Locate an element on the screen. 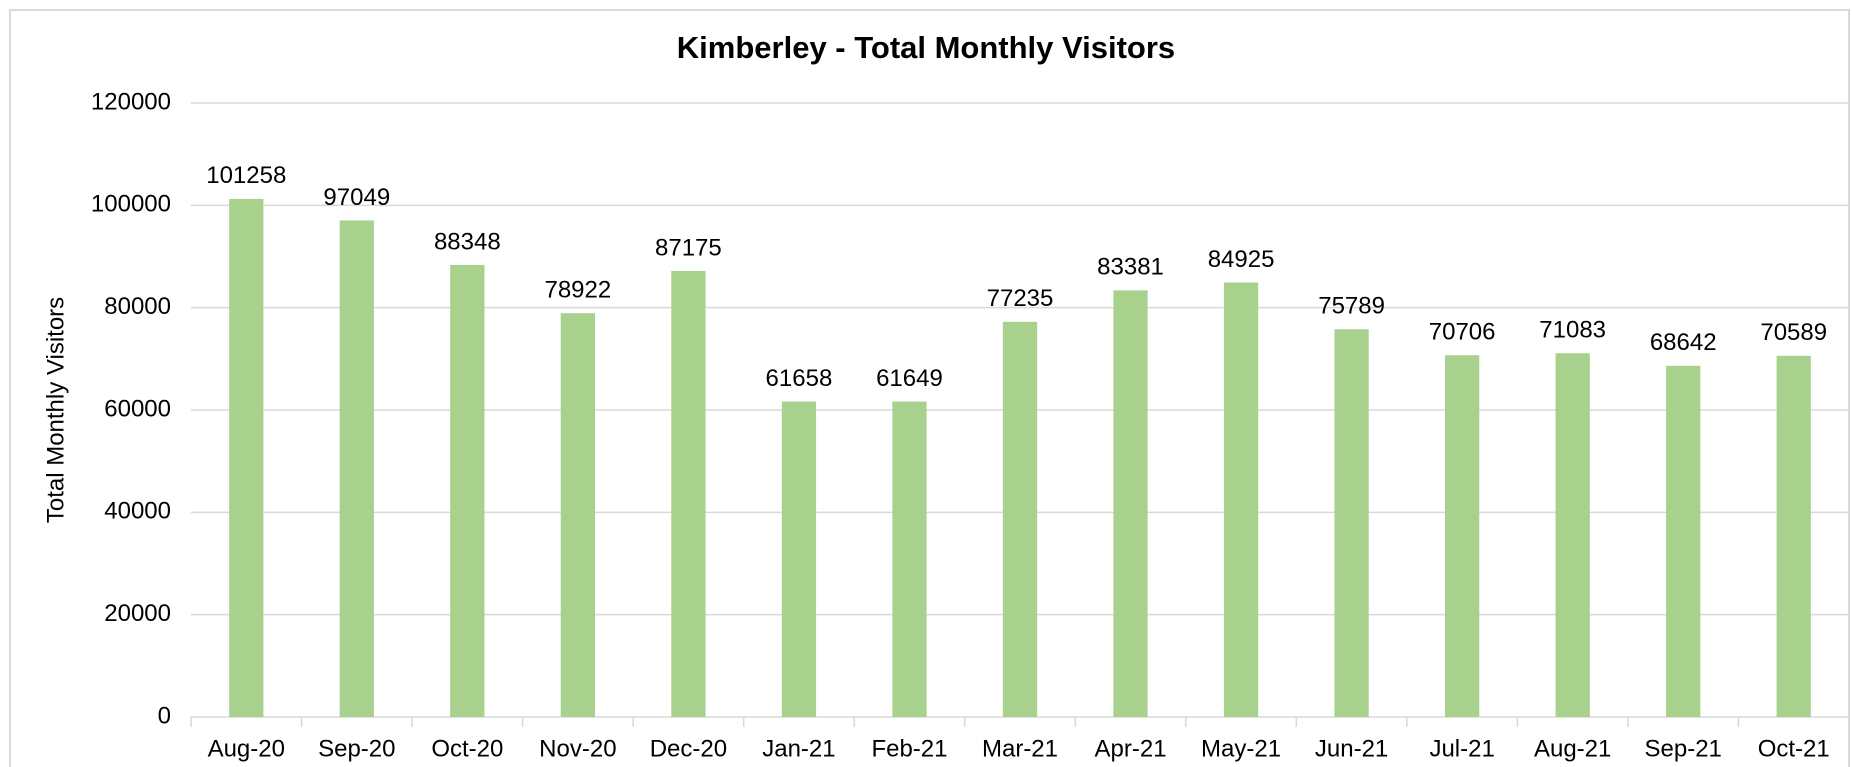  data-label: 97049 is located at coordinates (356, 197).